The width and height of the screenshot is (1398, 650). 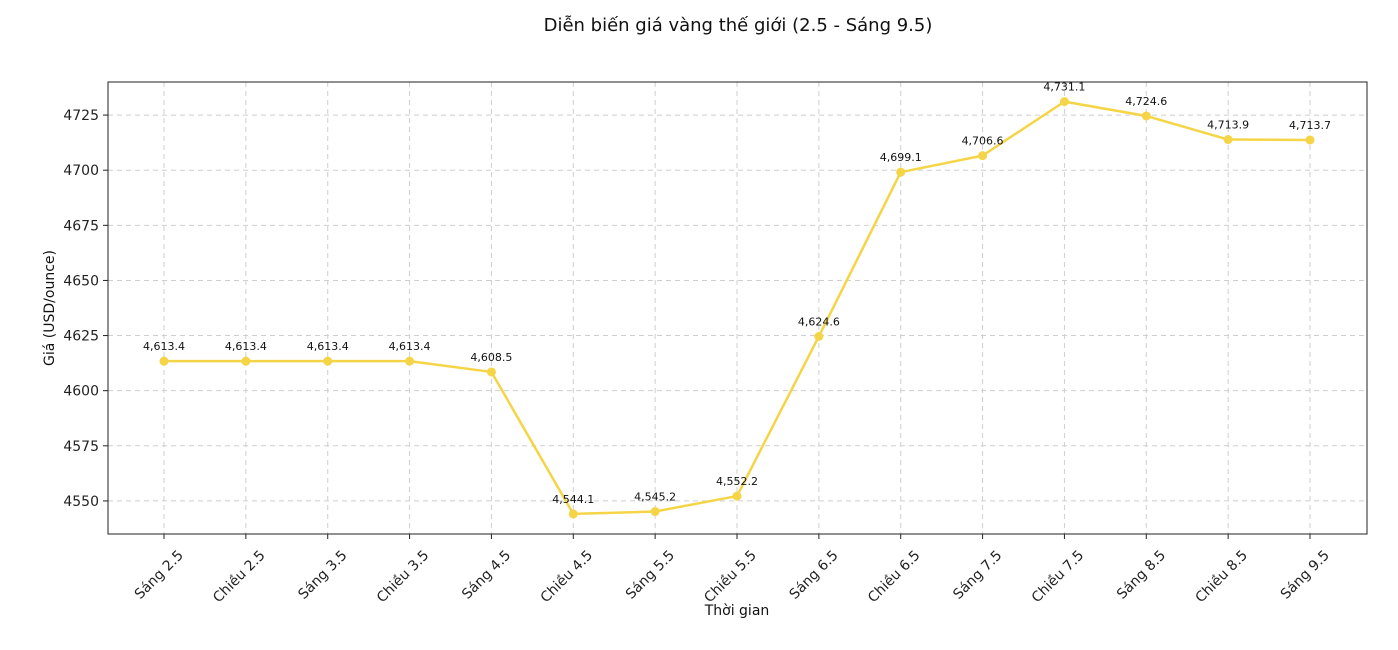 What do you see at coordinates (1141, 575) in the screenshot?
I see `x-tick-label: Sáng 8.5` at bounding box center [1141, 575].